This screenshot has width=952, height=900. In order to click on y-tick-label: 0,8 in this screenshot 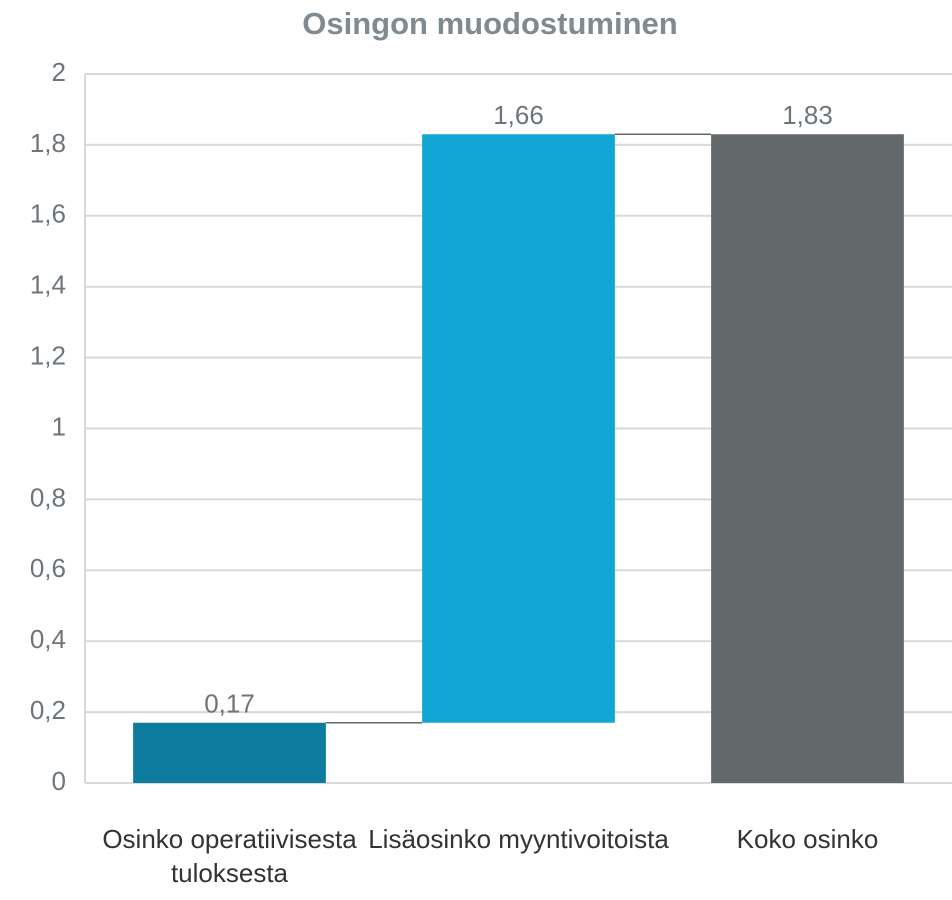, I will do `click(48, 497)`.